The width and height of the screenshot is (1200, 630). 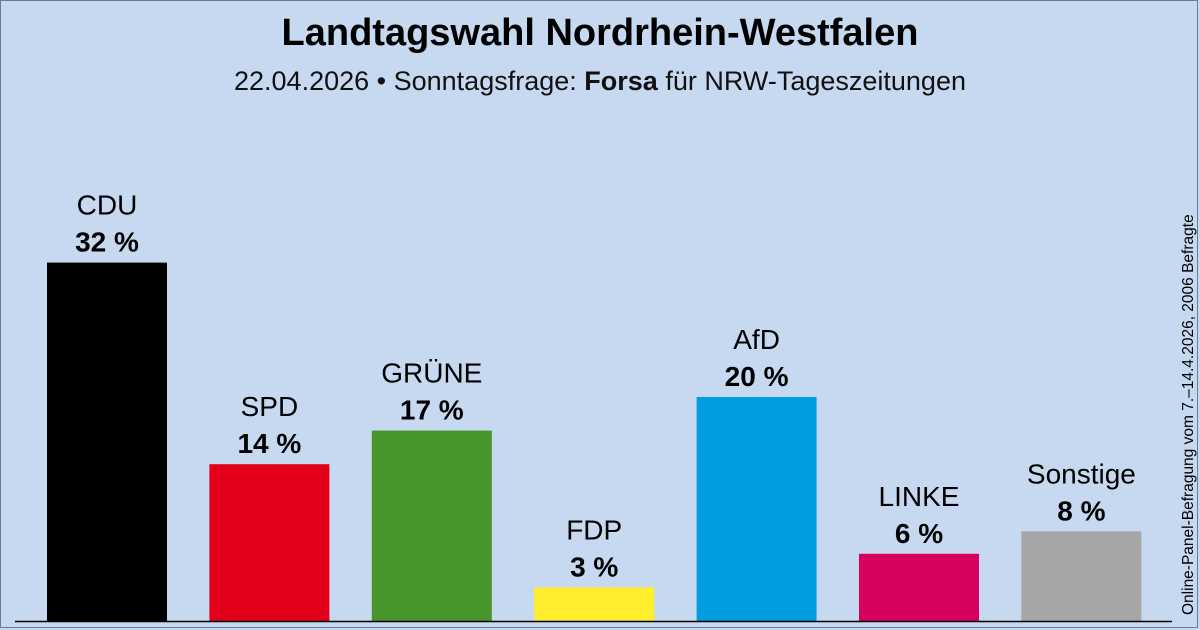 I want to click on subtitle-date: 22.04.2026, so click(x=302, y=81).